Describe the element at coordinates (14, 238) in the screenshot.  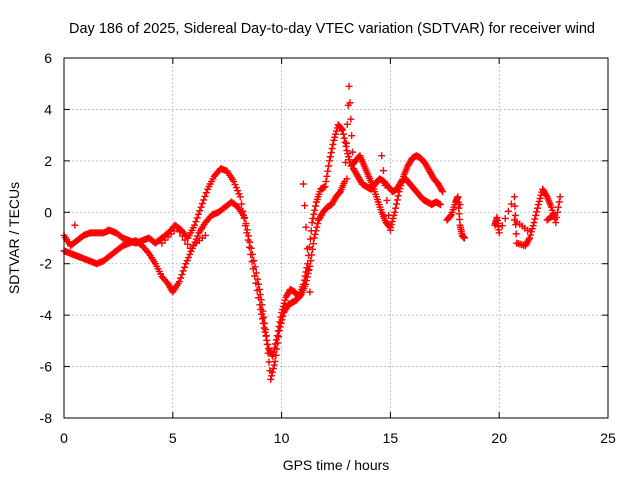
I see `y-axis-label: SDTVAR / TECUs` at that location.